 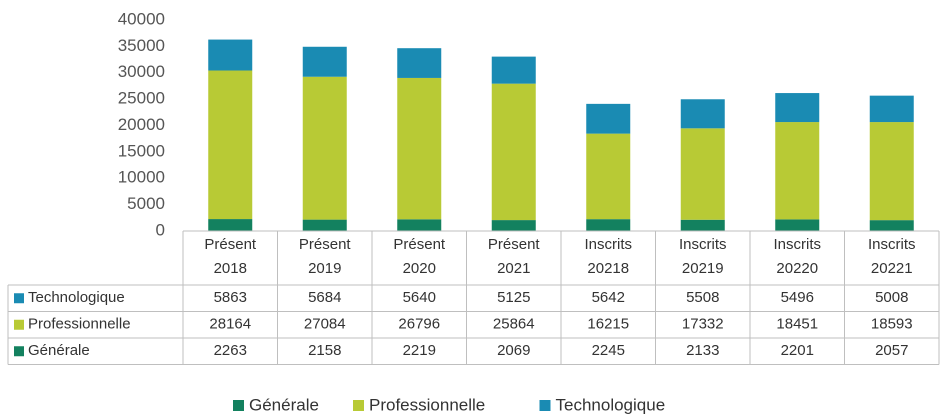 What do you see at coordinates (797, 297) in the screenshot?
I see `table-value: 5496` at bounding box center [797, 297].